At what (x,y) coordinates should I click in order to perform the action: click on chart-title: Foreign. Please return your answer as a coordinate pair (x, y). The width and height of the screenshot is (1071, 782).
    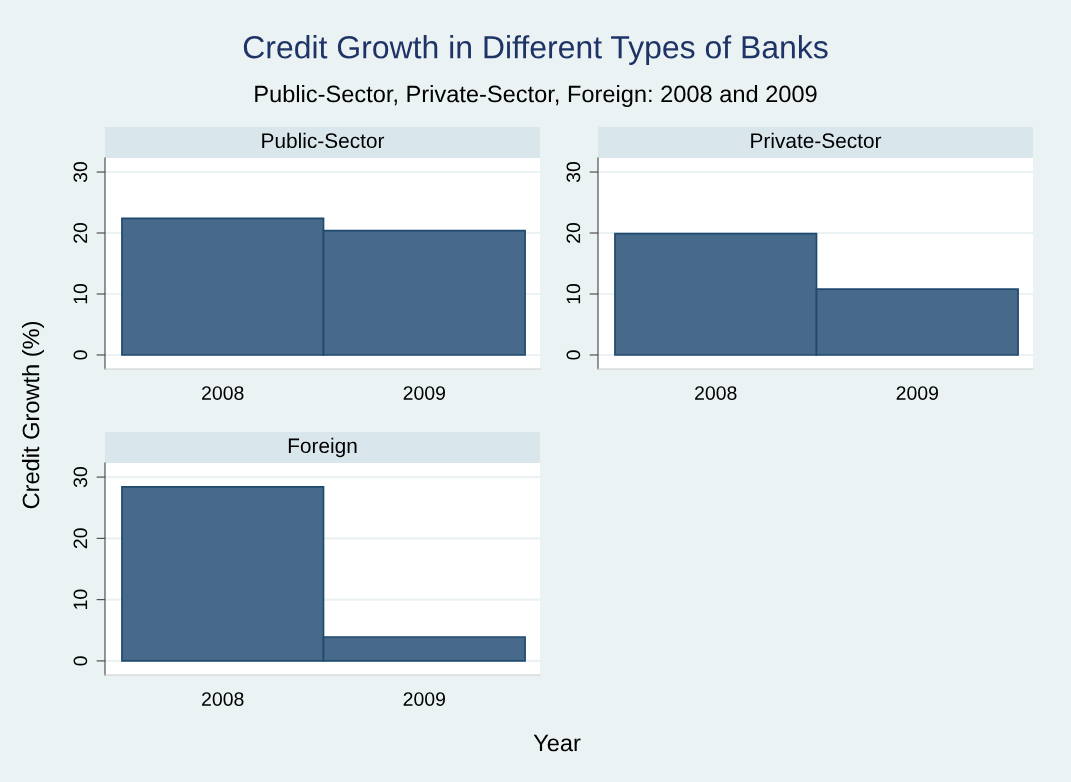
    Looking at the image, I should click on (322, 447).